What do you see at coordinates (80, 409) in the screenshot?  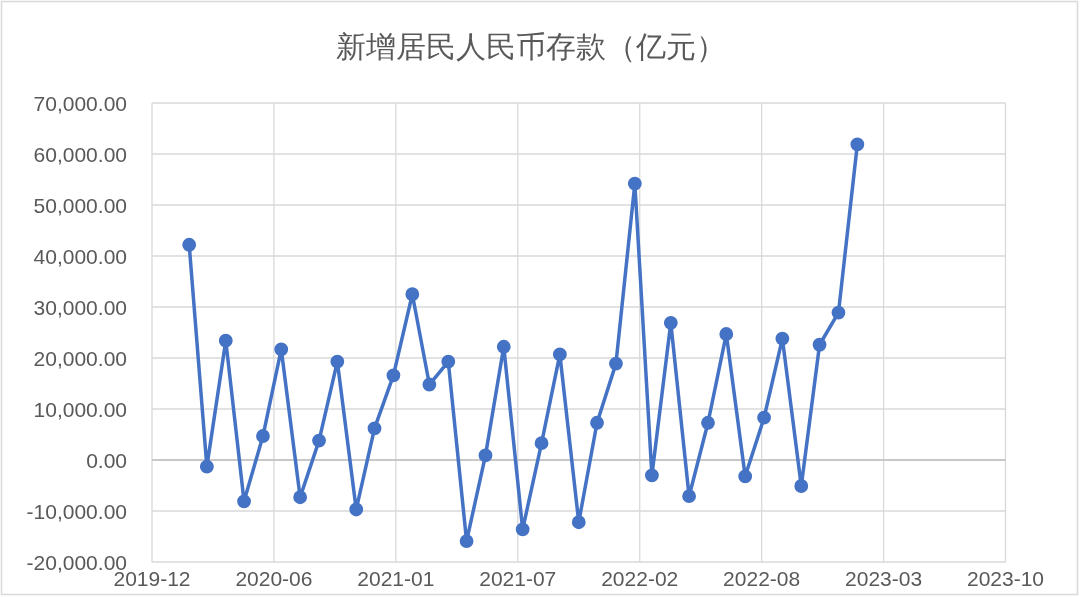 I see `y-tick-label: 10,000.00` at bounding box center [80, 409].